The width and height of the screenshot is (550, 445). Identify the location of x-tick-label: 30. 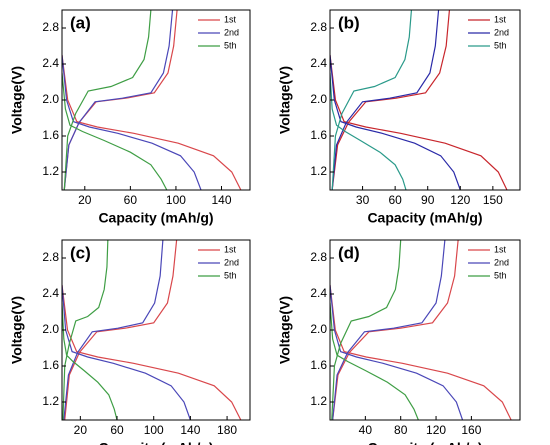
(363, 200).